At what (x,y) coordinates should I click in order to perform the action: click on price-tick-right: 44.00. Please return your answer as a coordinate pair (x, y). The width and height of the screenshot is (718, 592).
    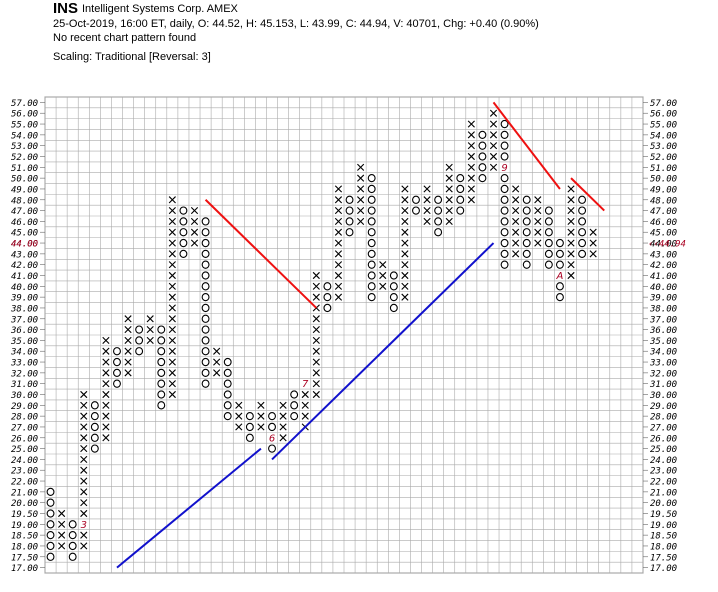
    Looking at the image, I should click on (663, 245).